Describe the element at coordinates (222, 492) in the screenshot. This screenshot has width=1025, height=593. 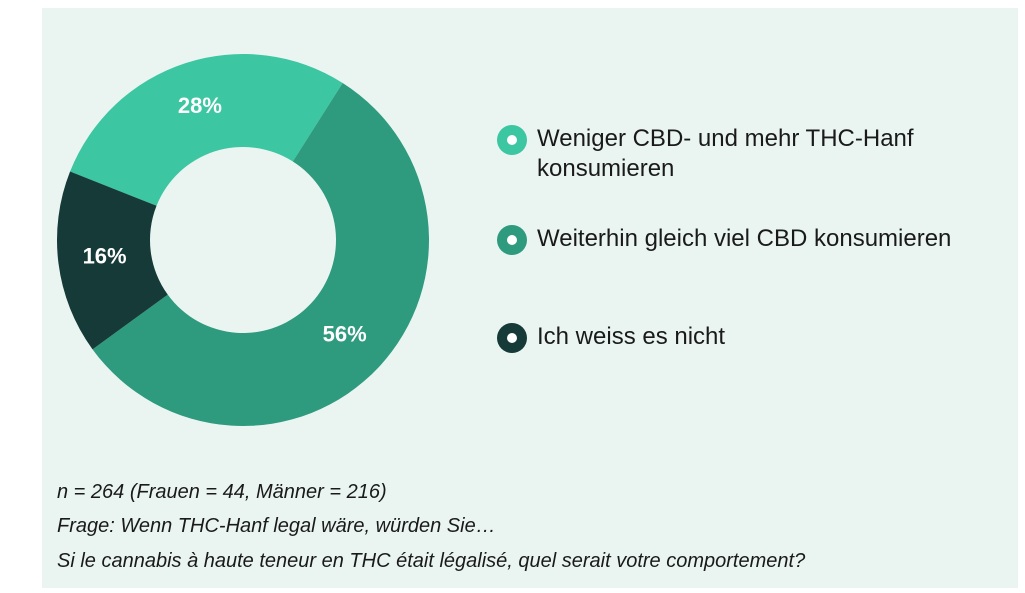
I see `footnote: n = 264 (Frauen = 44, Männer = 216)` at that location.